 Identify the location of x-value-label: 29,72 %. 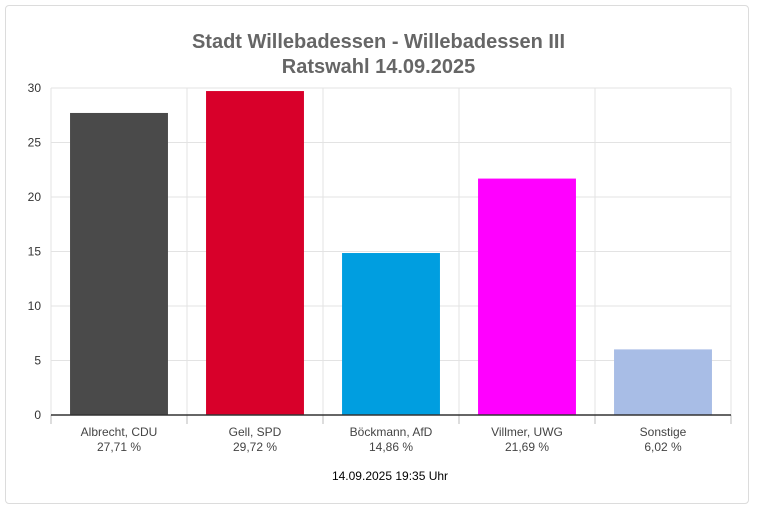
(255, 447).